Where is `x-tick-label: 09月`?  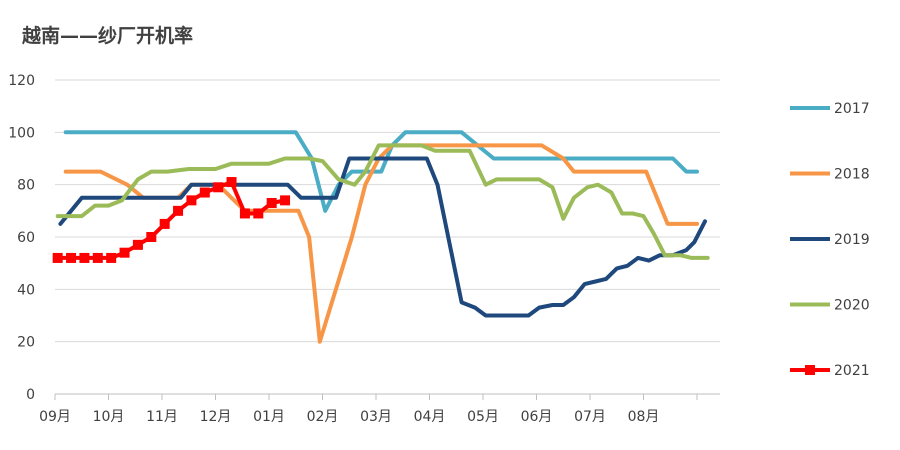
x-tick-label: 09月 is located at coordinates (55, 417).